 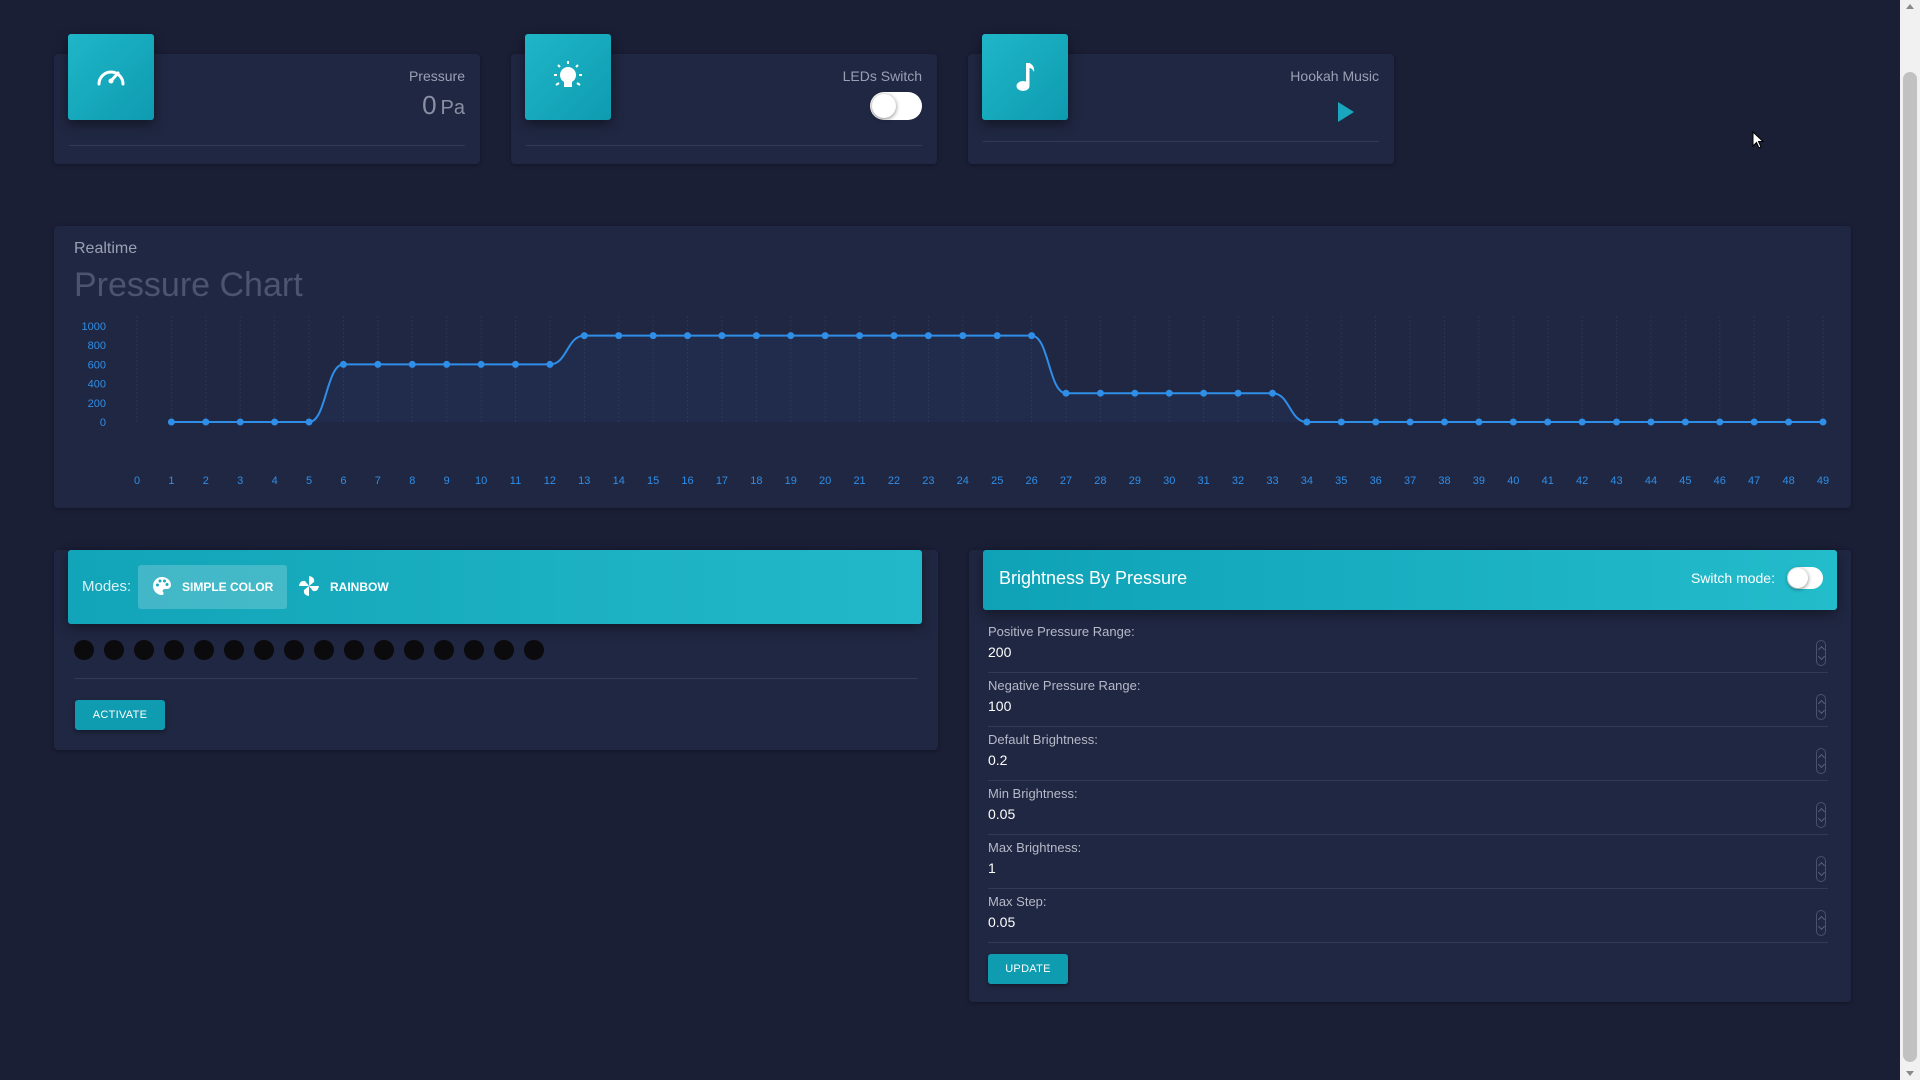 I want to click on x-tick-label: 37, so click(x=1410, y=481).